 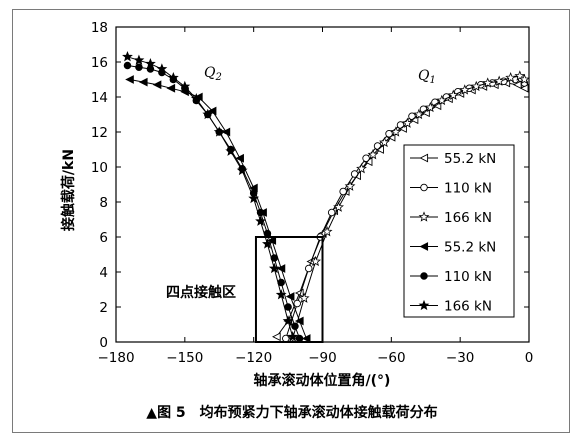 I want to click on y-tick-label: 14, so click(x=99, y=98).